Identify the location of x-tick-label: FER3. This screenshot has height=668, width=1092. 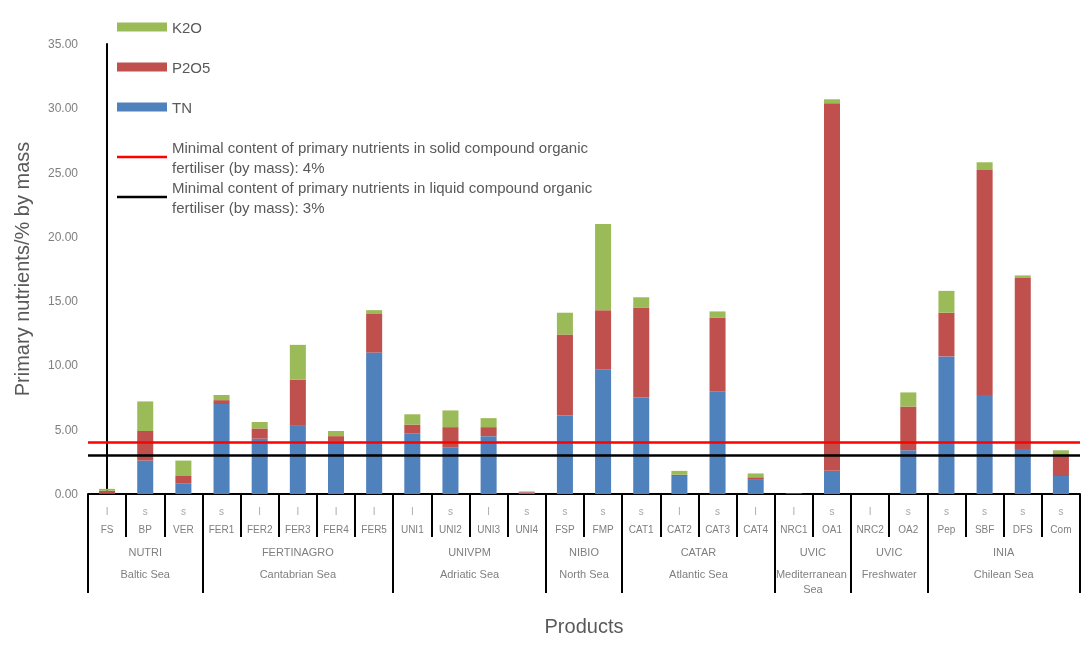
(298, 529).